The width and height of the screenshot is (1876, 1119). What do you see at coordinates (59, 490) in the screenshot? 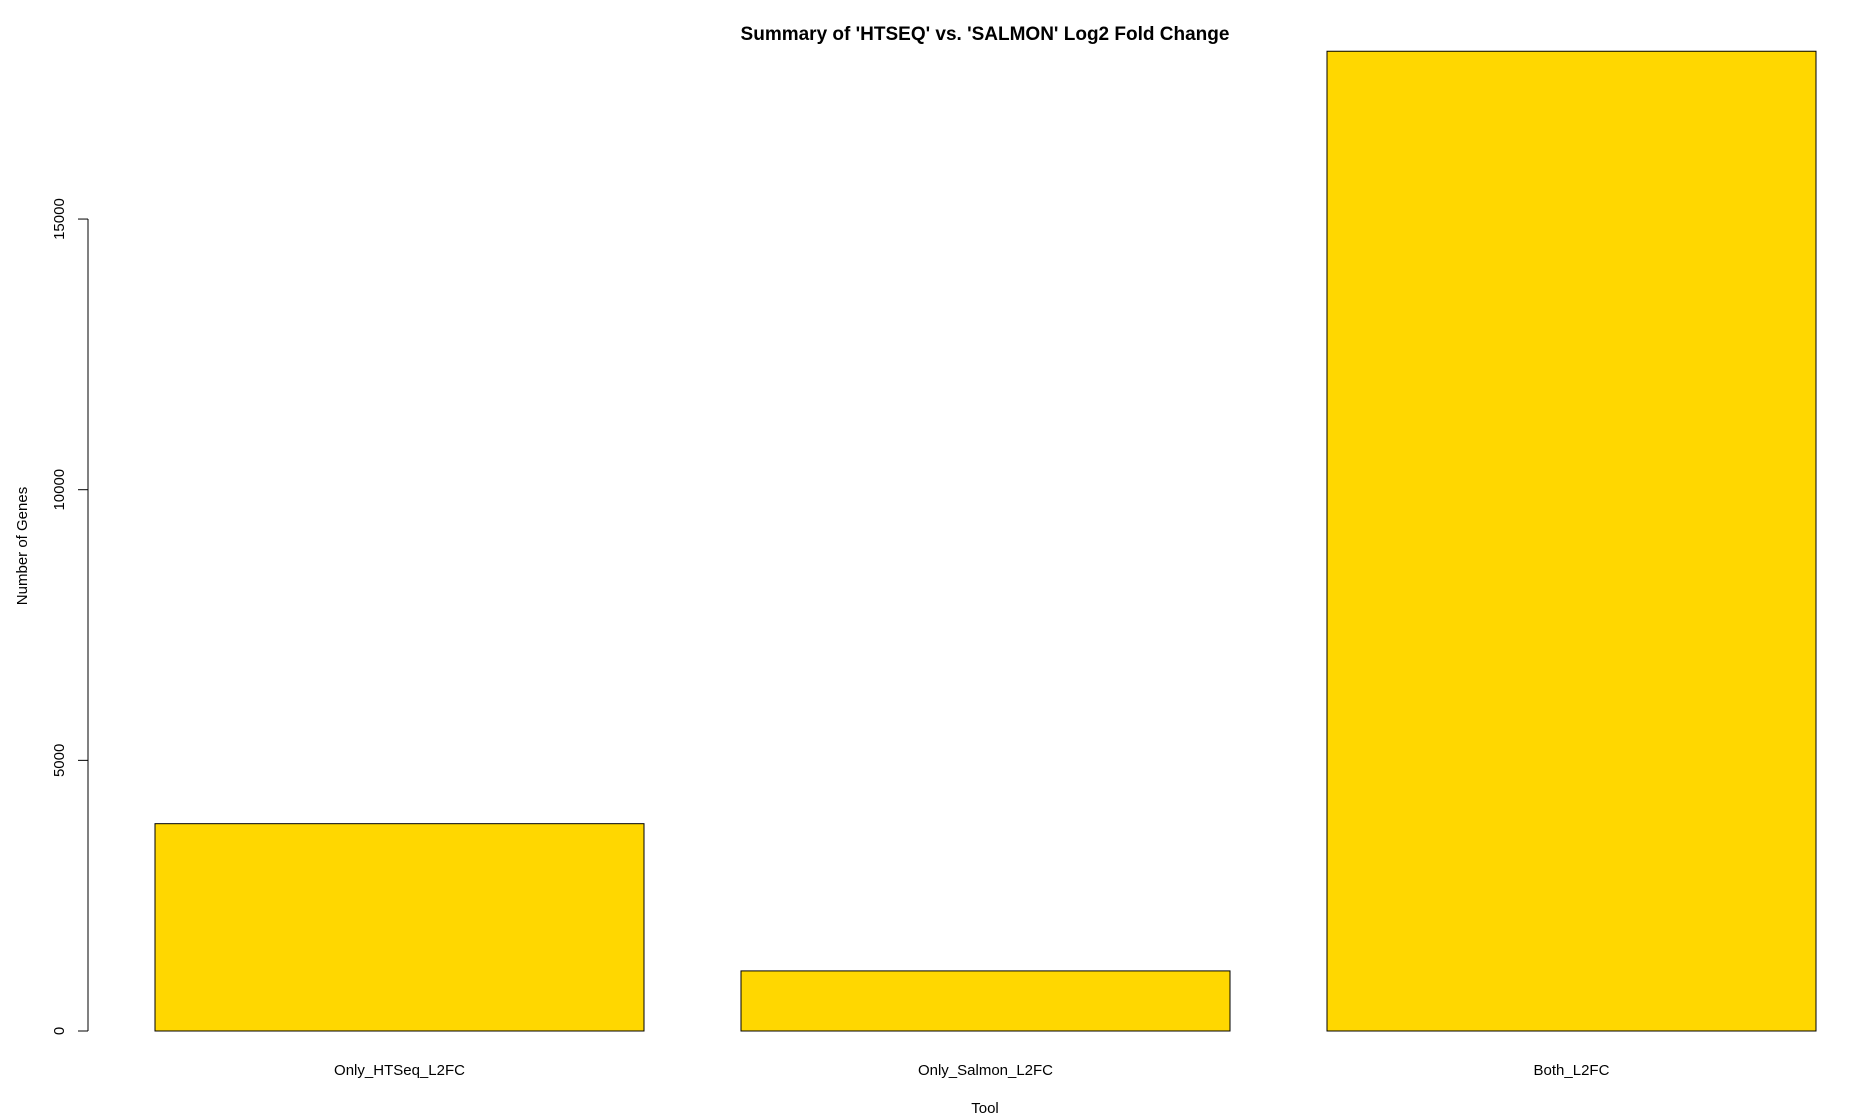
I see `y-tick-label: 10000` at bounding box center [59, 490].